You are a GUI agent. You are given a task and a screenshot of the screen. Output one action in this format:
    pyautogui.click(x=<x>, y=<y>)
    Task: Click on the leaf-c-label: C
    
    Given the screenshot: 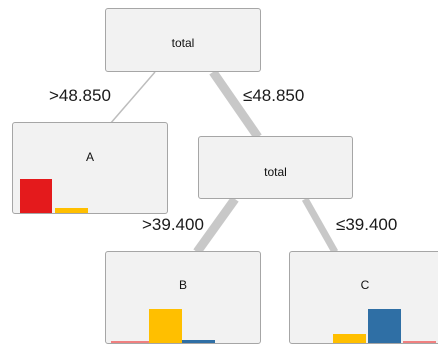 What is the action you would take?
    pyautogui.click(x=365, y=285)
    